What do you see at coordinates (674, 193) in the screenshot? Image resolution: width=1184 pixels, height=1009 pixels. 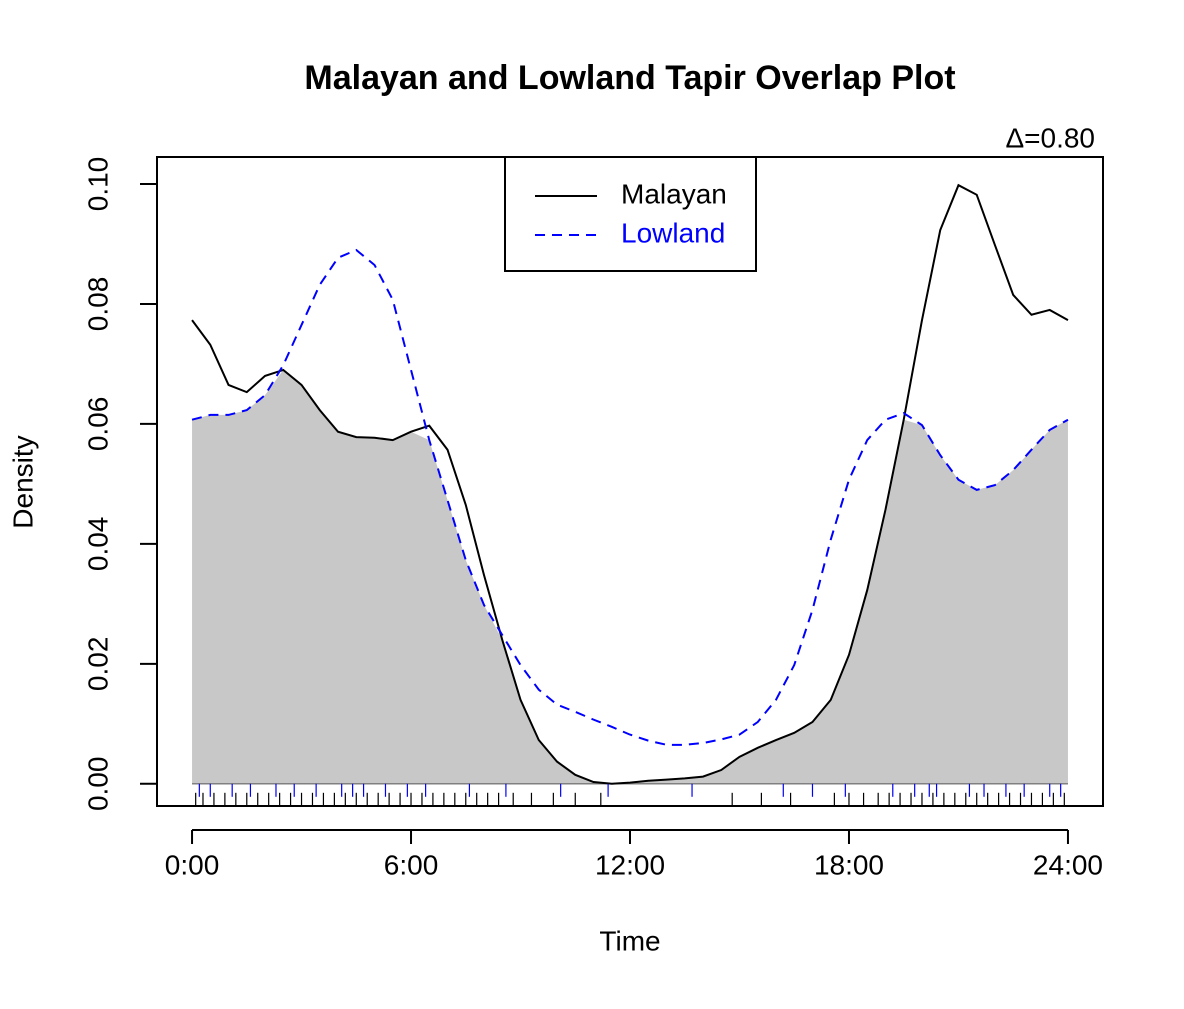 I see `legend-label: Malayan` at bounding box center [674, 193].